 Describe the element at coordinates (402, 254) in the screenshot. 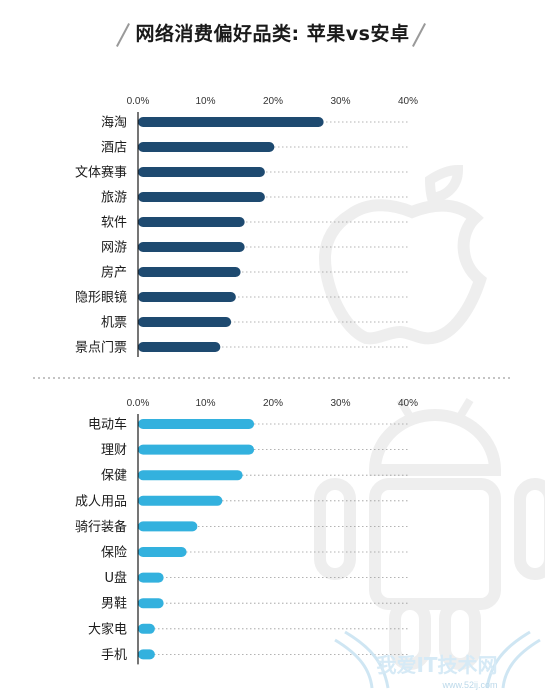

I see `apple-logo-icon` at that location.